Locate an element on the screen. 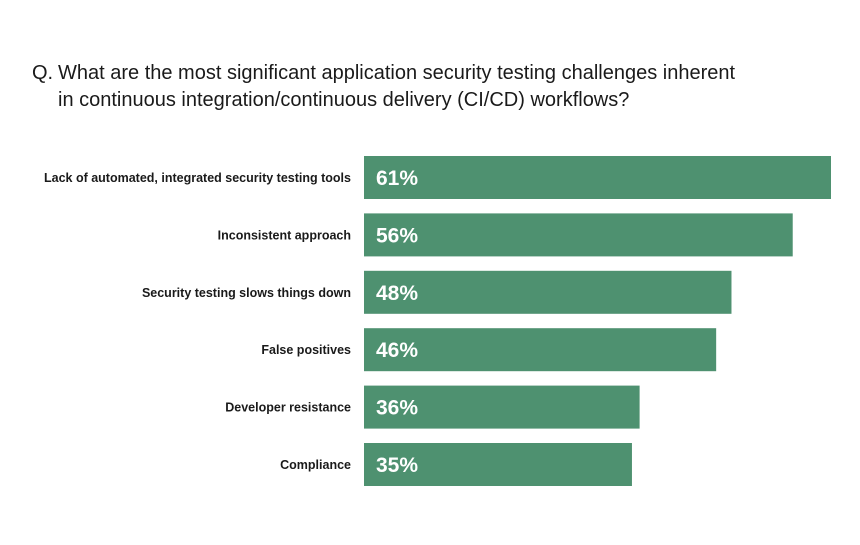 This screenshot has height=545, width=860. category-label-5: Compliance is located at coordinates (315, 465).